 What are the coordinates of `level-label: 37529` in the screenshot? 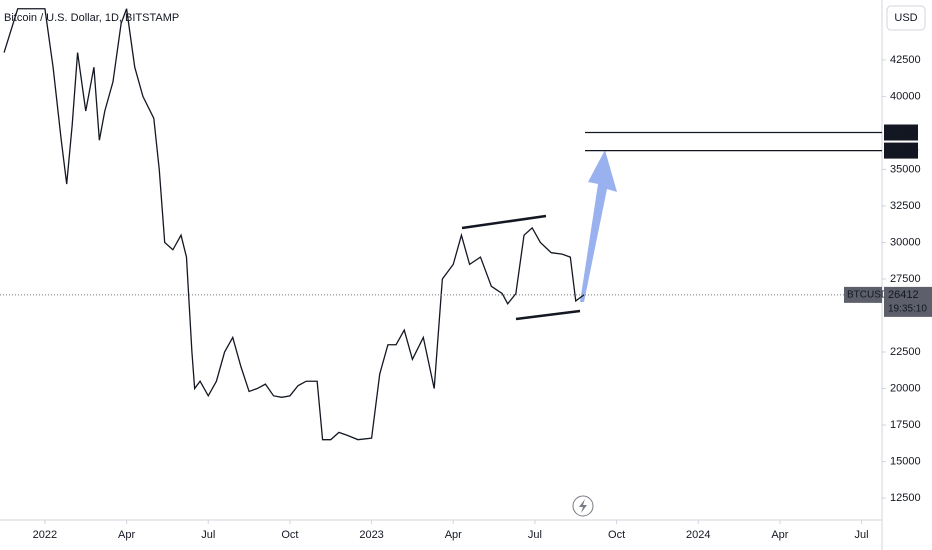 It's located at (903, 132).